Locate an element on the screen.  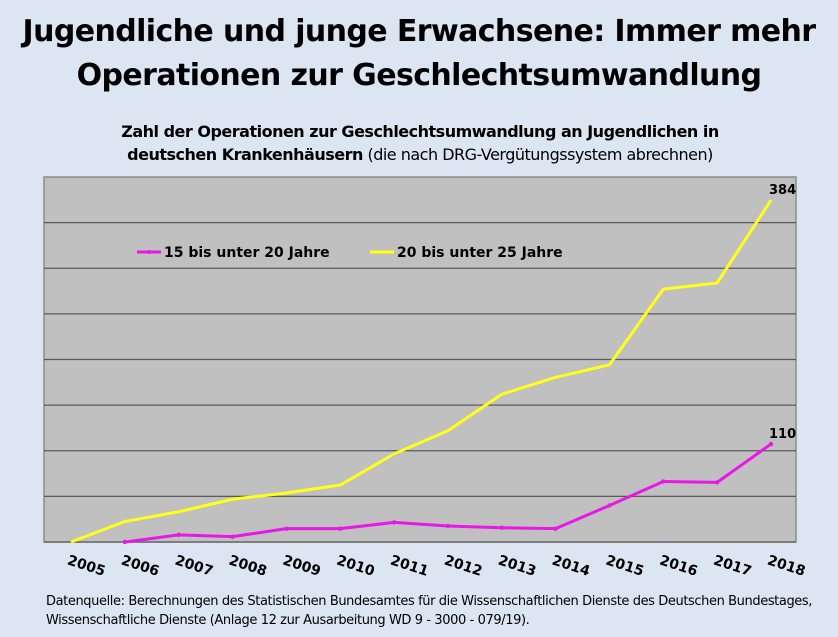
legend-label: 20 bis unter 25 Jahre is located at coordinates (480, 253).